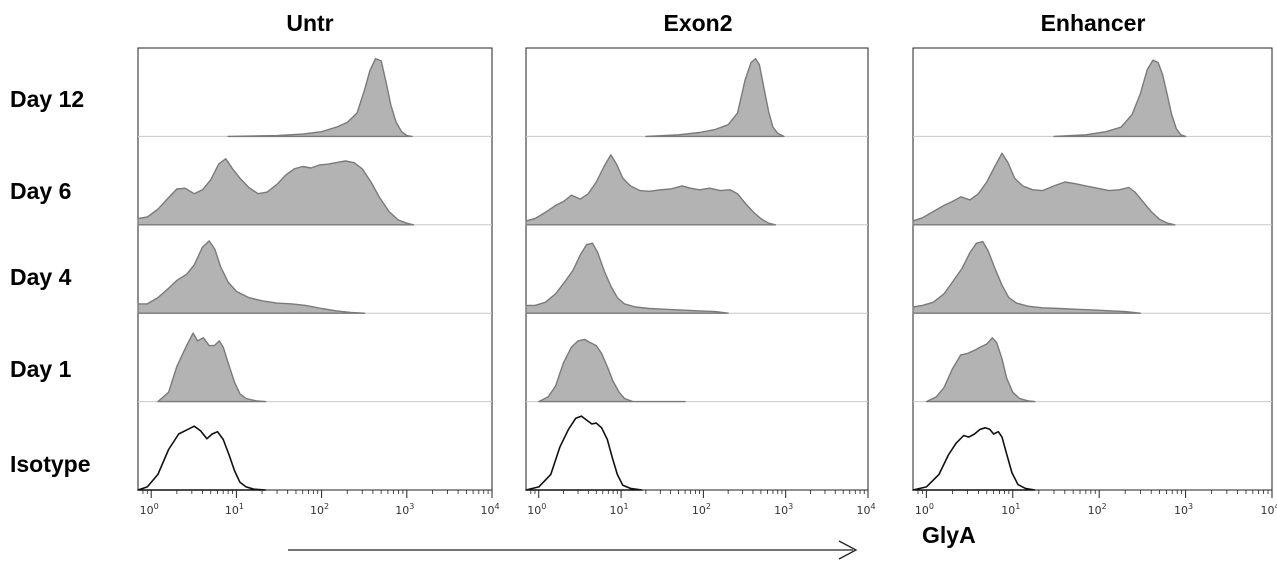  What do you see at coordinates (619, 509) in the screenshot?
I see `tick-label-exon2-10: 10¹` at bounding box center [619, 509].